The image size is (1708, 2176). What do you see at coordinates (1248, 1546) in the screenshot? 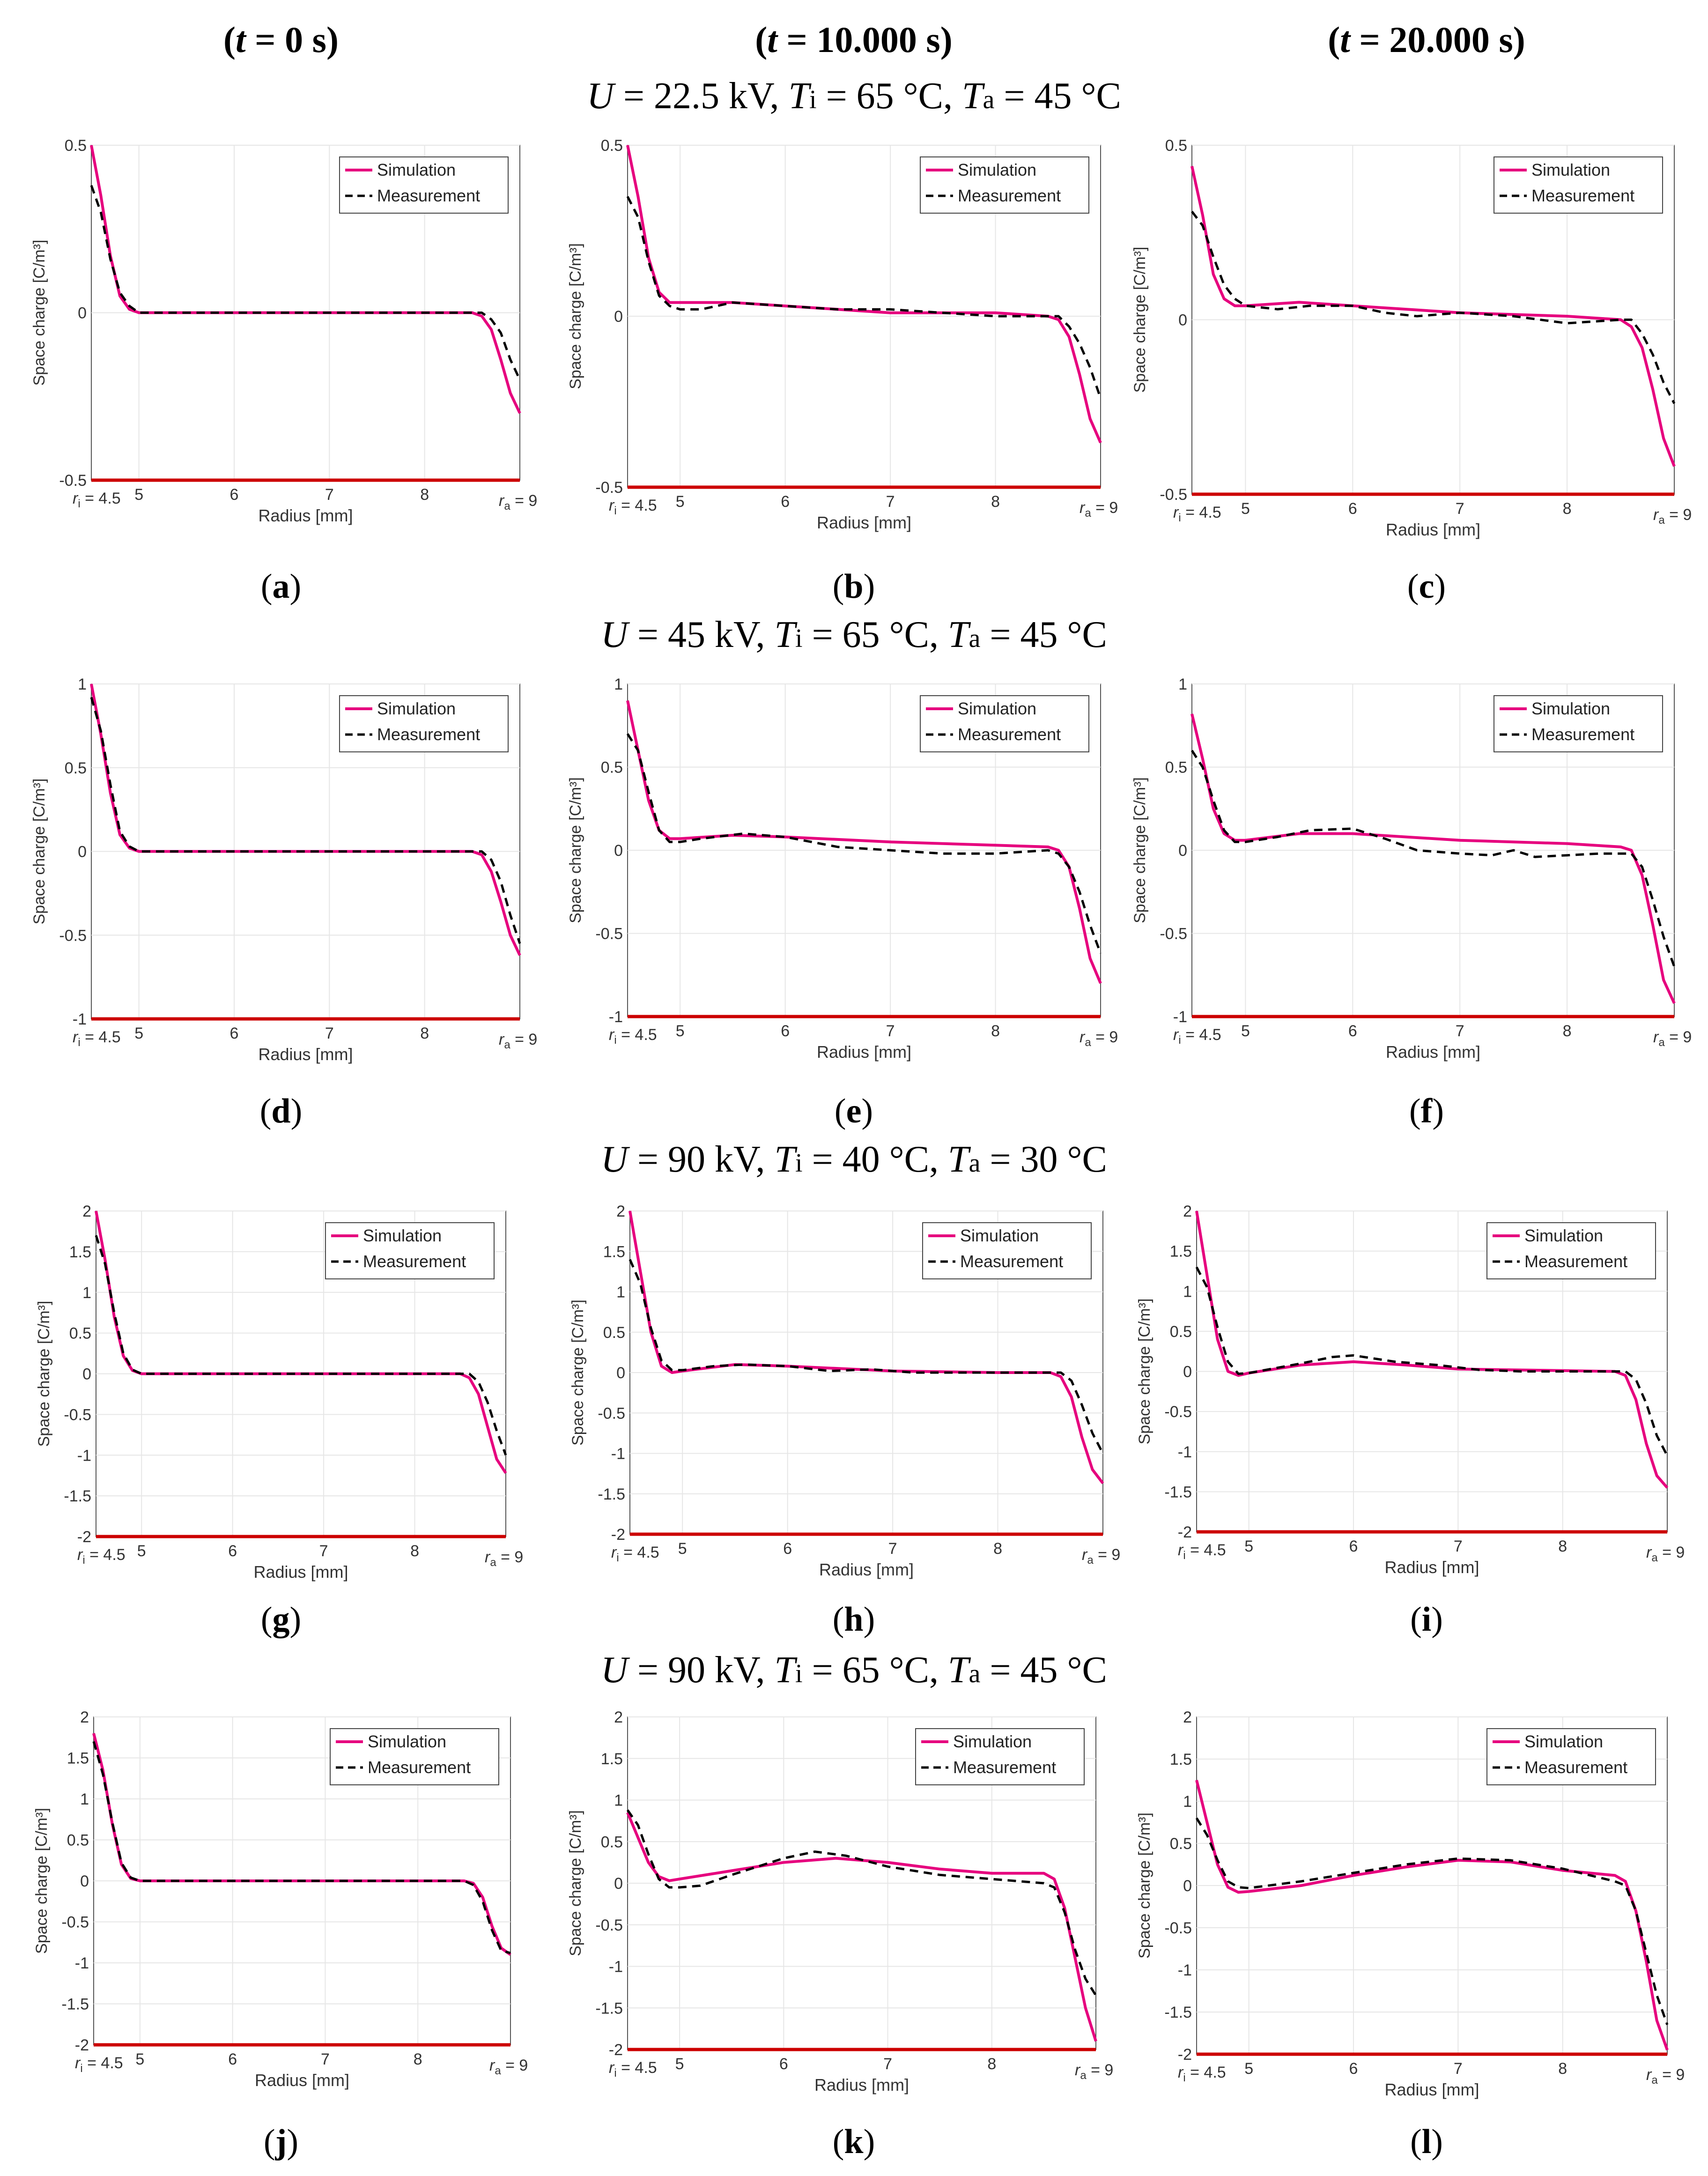
I see `chart-i-xtick-0: 5` at bounding box center [1248, 1546].